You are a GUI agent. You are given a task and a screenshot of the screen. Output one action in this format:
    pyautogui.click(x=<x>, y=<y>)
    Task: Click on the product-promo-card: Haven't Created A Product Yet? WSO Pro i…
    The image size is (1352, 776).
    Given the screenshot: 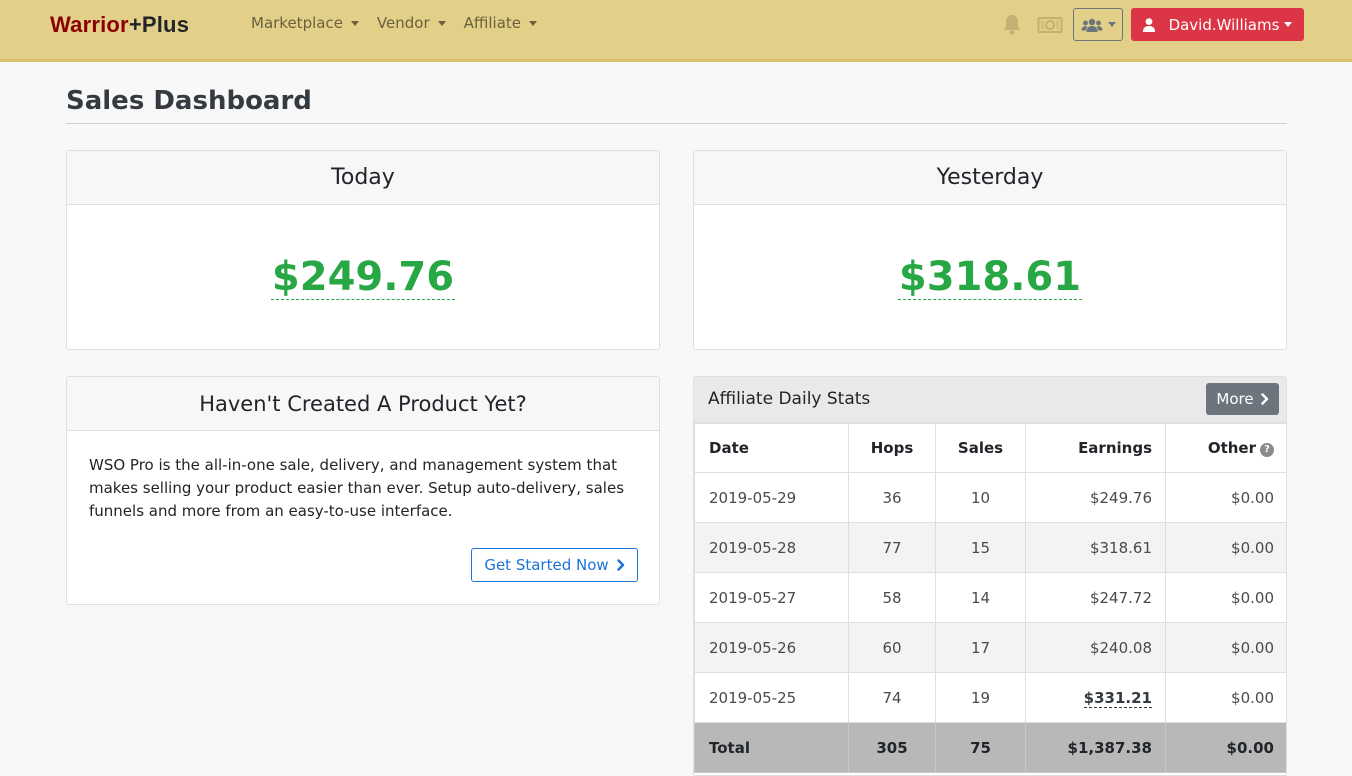 What is the action you would take?
    pyautogui.click(x=363, y=490)
    